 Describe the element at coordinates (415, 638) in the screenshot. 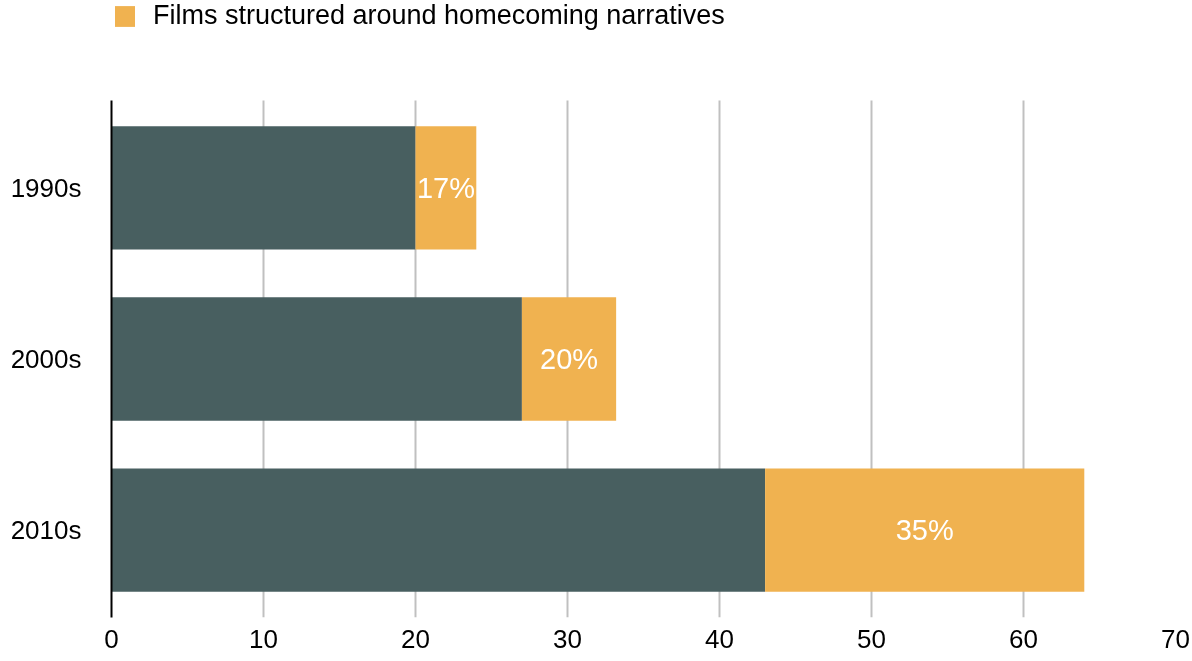

I see `x-tick-label: 20` at that location.